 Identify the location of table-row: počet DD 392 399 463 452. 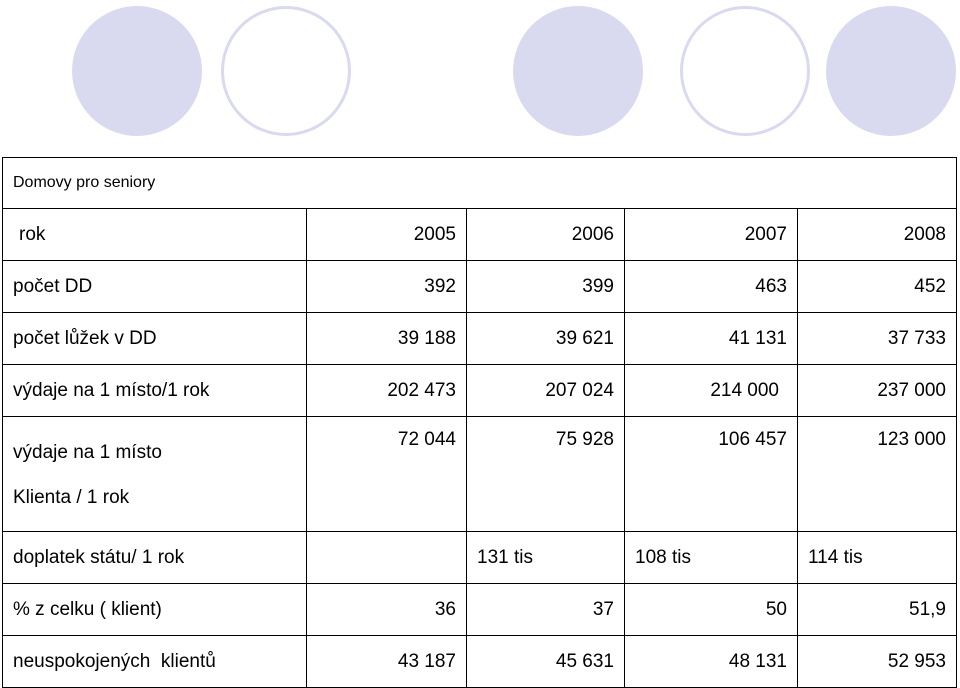
(479, 286).